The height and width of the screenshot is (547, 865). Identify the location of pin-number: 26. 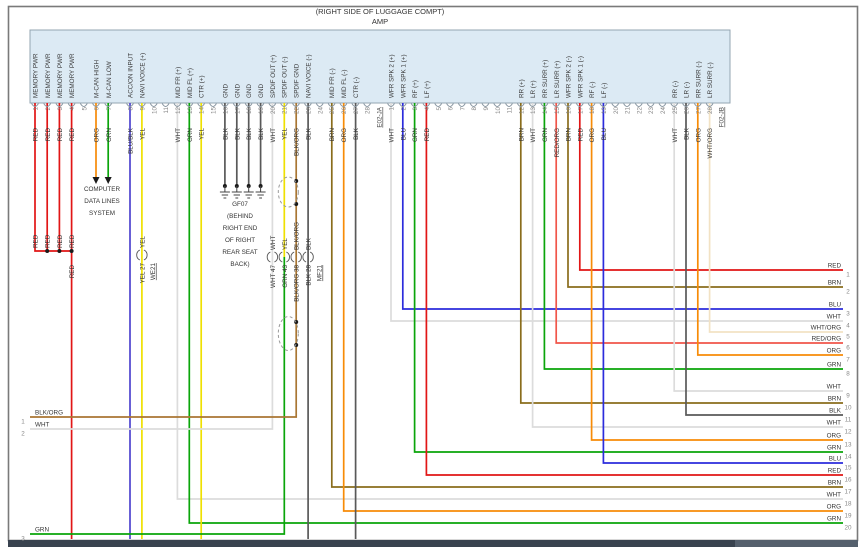
(687, 111).